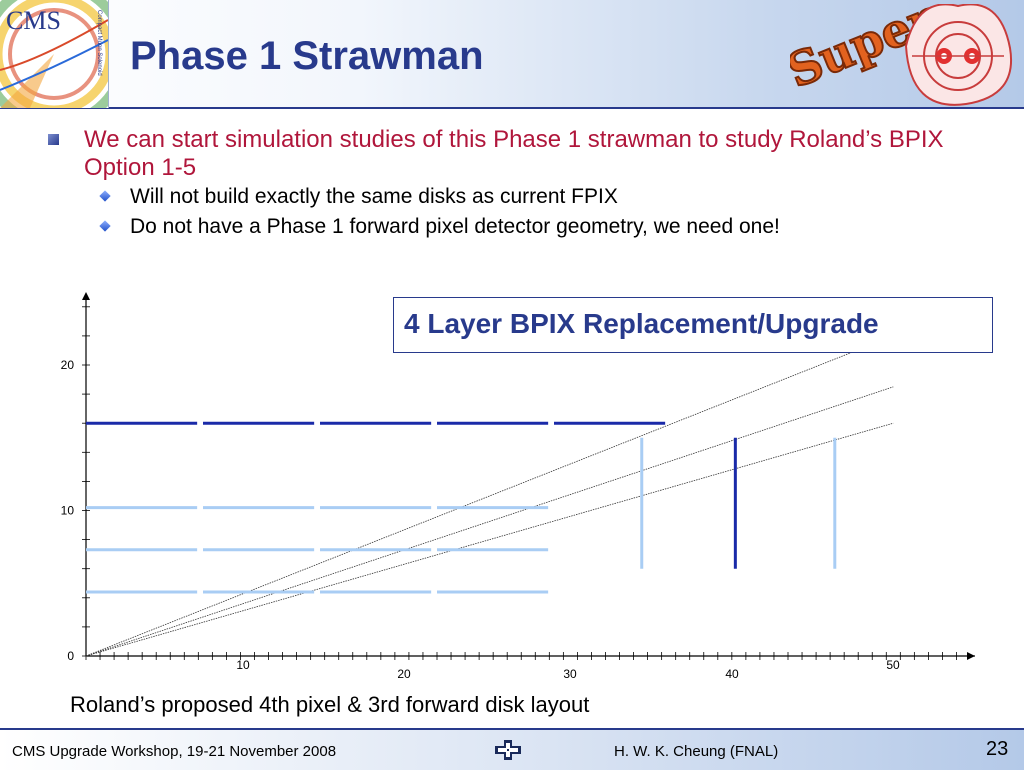 The image size is (1024, 770). What do you see at coordinates (641, 323) in the screenshot?
I see `chart-title: 4 Layer BPIX Replacement/Upgrade` at bounding box center [641, 323].